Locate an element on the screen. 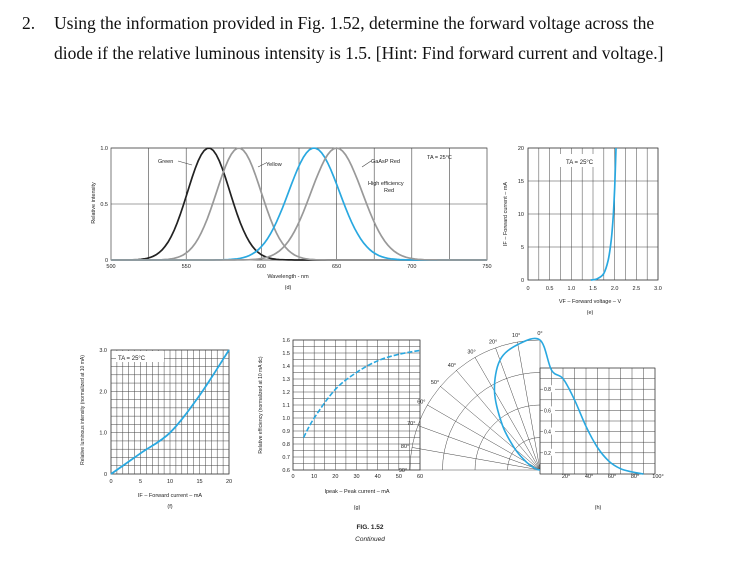  panel-h-polar-label: 50° is located at coordinates (435, 383).